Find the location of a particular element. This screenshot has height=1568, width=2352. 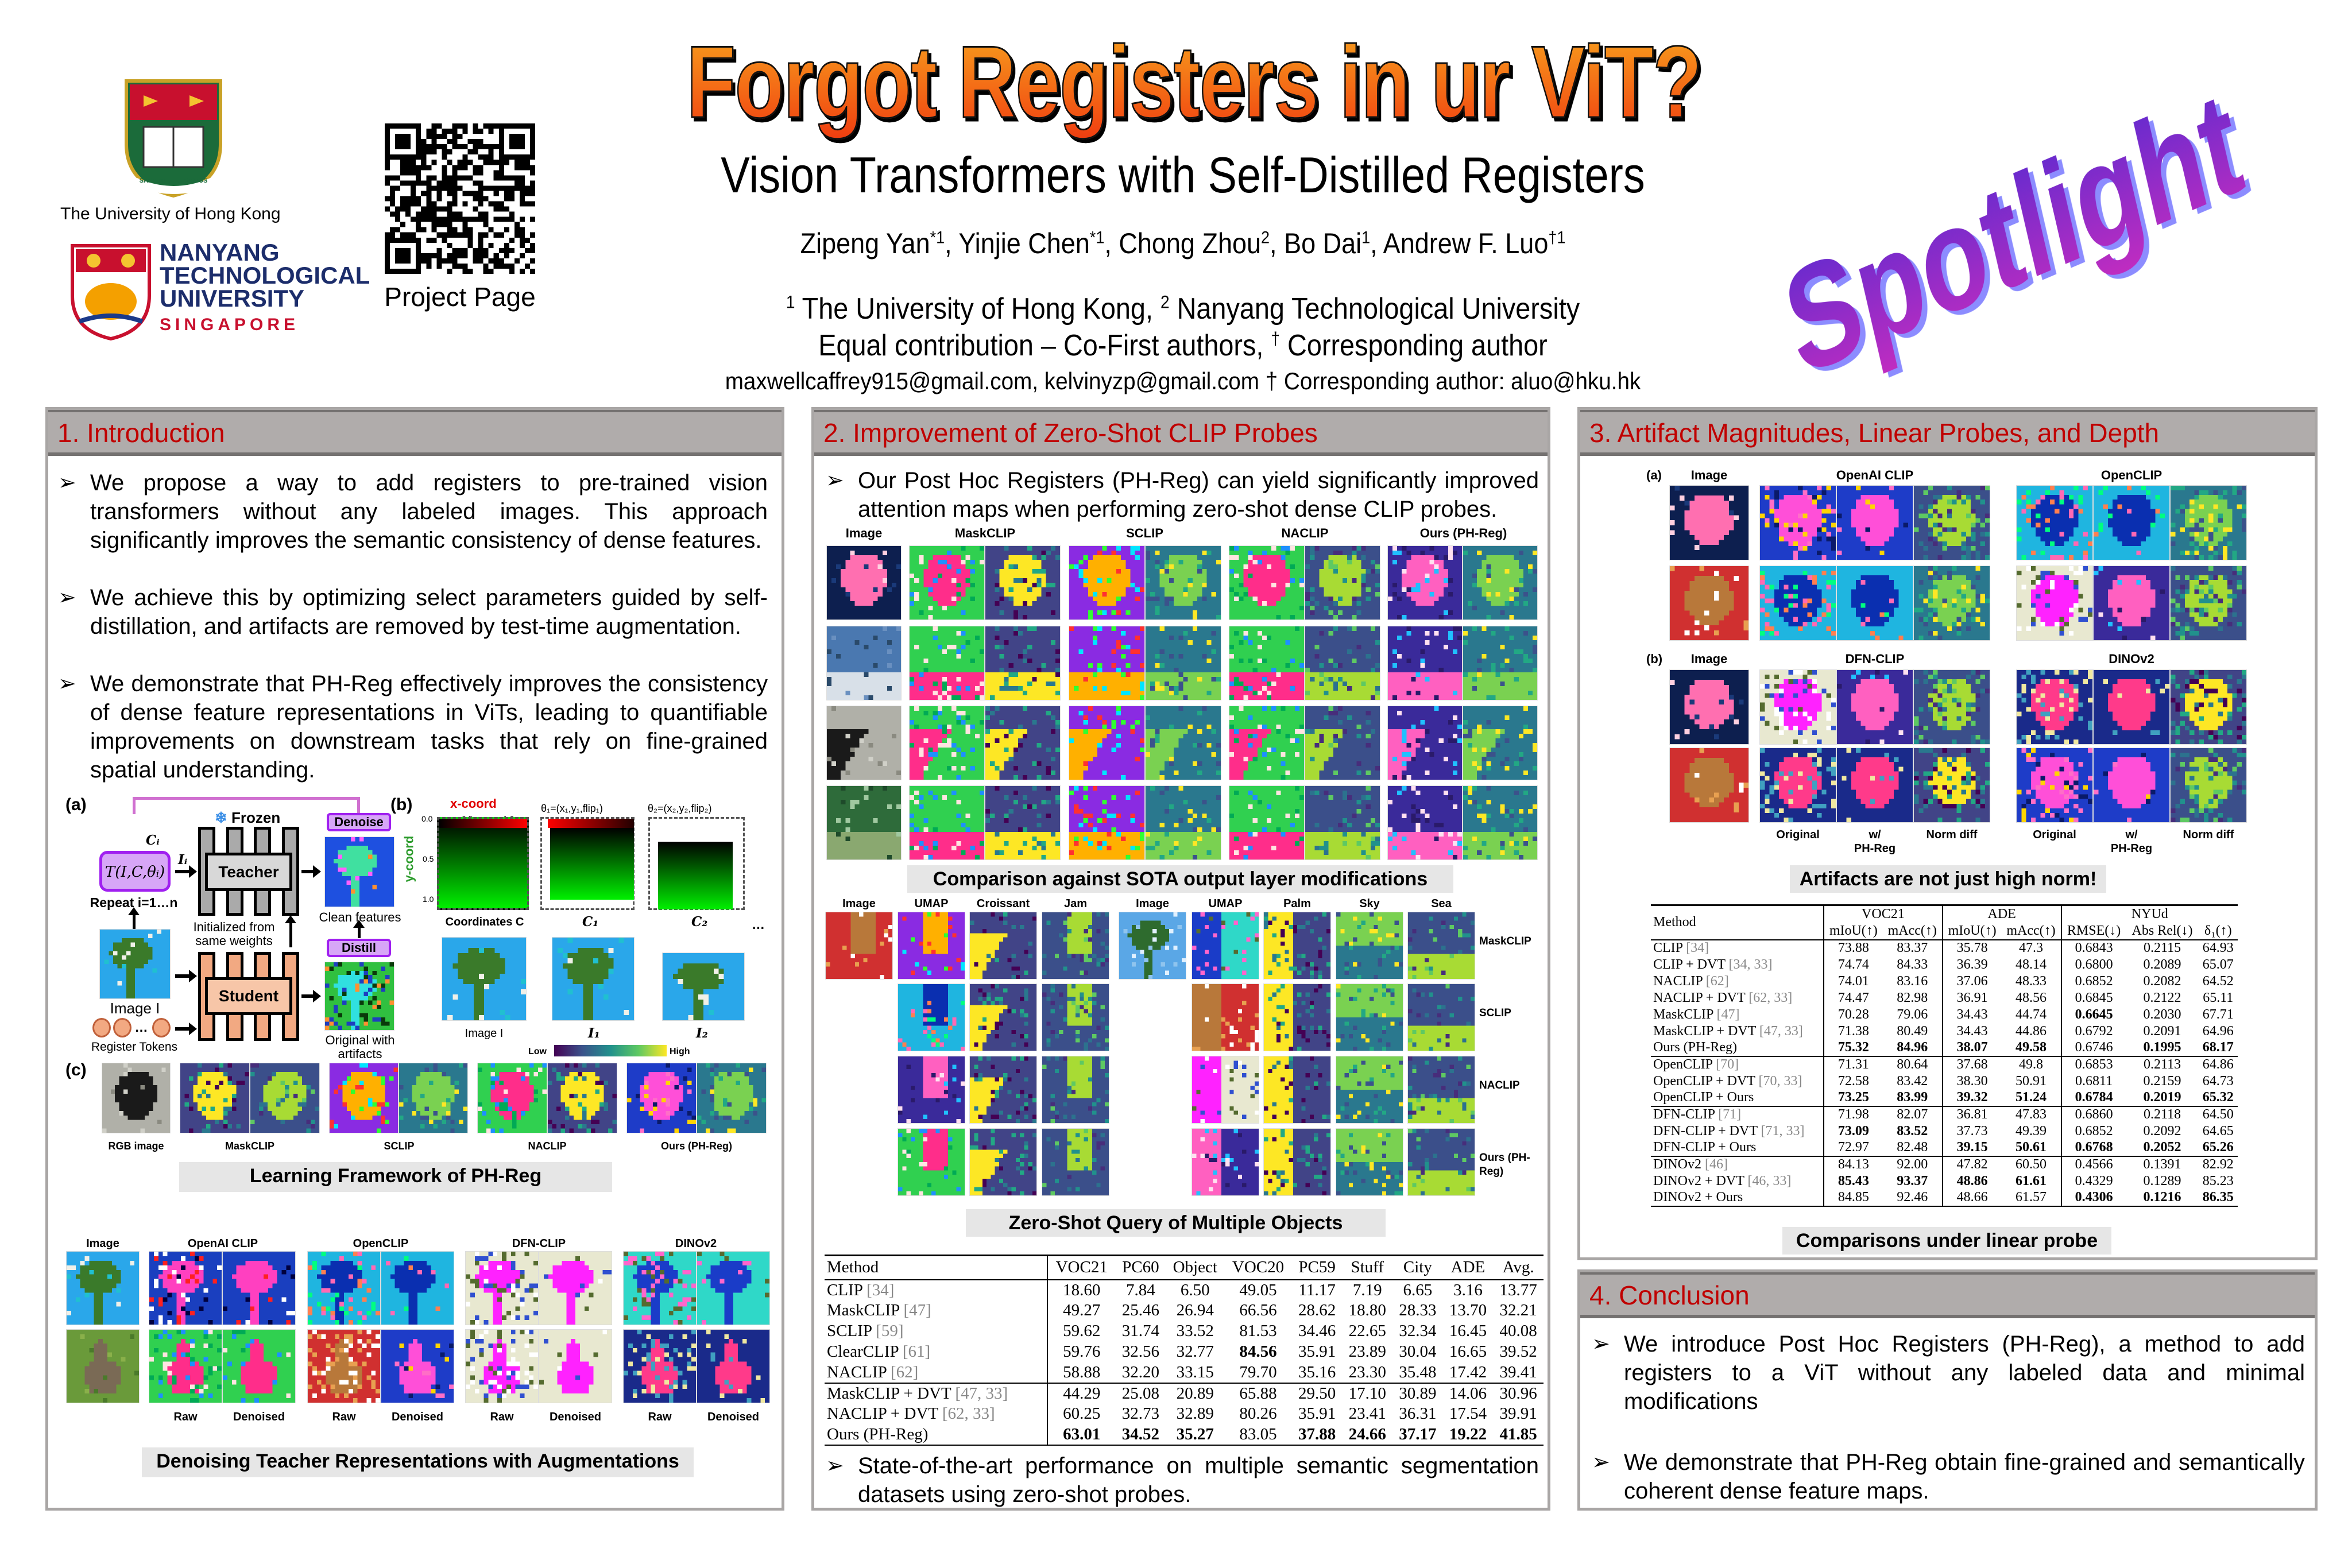

author-name: Yinjie Chen is located at coordinates (1024, 243).